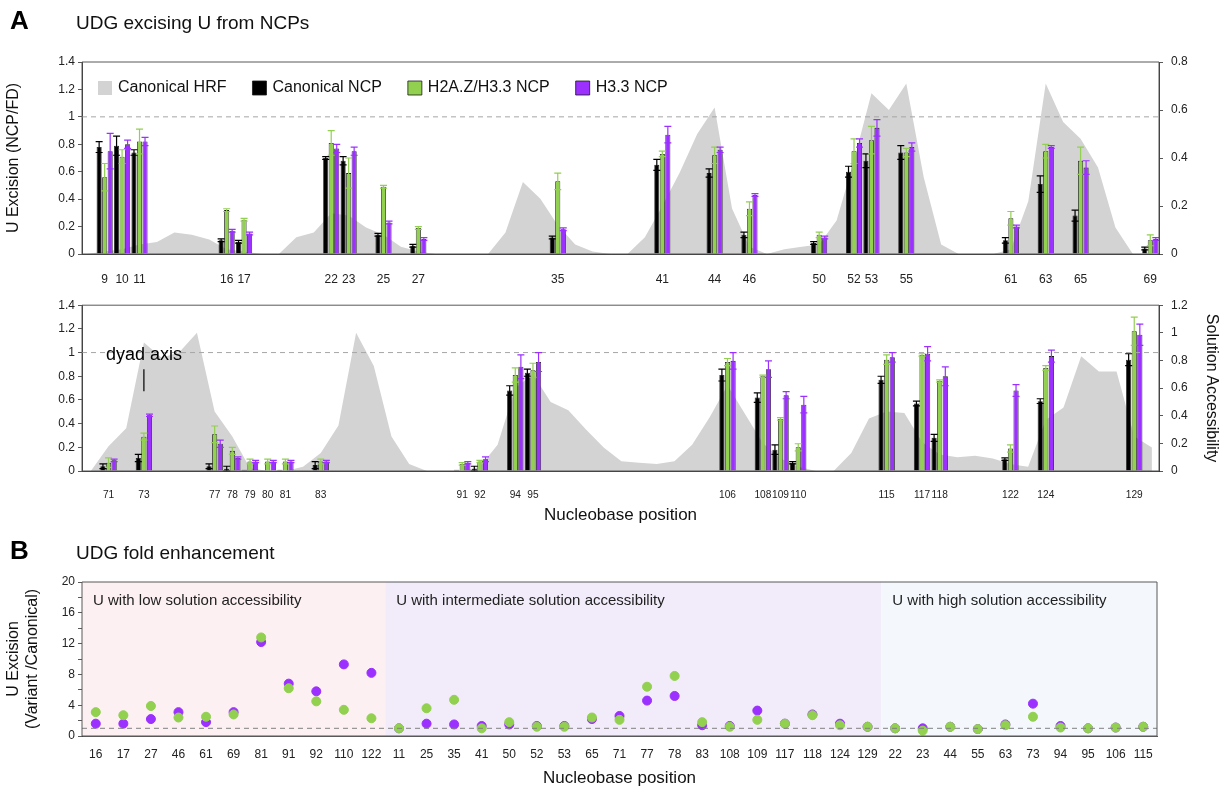 Image resolution: width=1225 pixels, height=793 pixels. I want to click on x-tick-label: 80, so click(268, 494).